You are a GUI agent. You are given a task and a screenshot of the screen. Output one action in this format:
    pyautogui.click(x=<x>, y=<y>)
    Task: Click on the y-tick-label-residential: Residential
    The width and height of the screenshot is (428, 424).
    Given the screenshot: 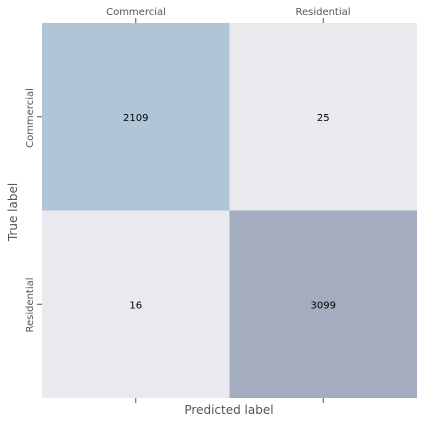 What is the action you would take?
    pyautogui.click(x=30, y=304)
    